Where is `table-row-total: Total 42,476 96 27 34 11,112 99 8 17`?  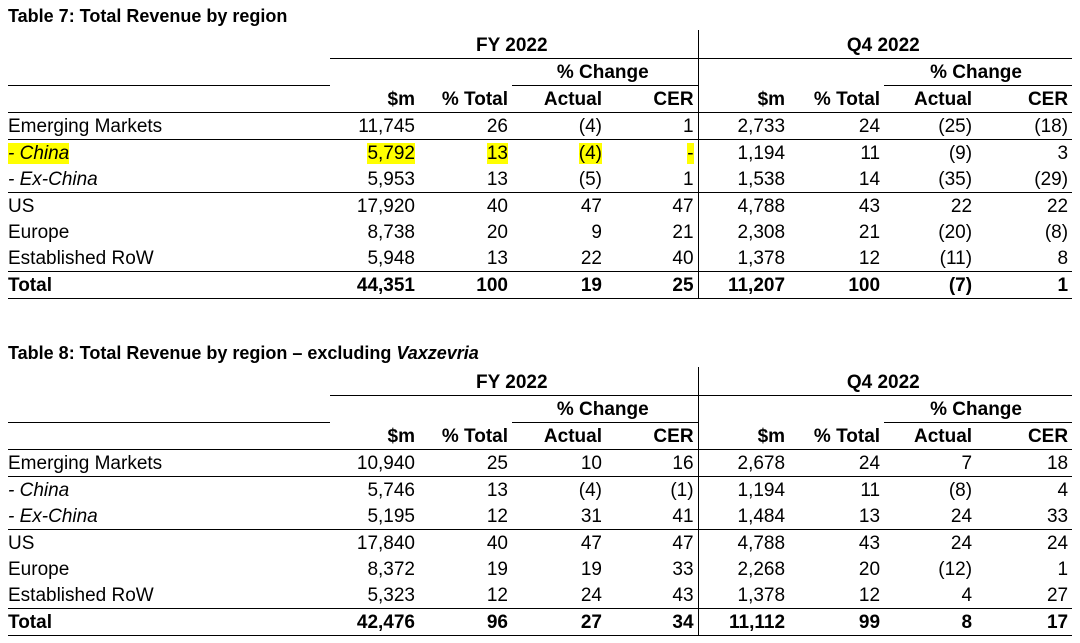 table-row-total: Total 42,476 96 27 34 11,112 99 8 17 is located at coordinates (540, 622).